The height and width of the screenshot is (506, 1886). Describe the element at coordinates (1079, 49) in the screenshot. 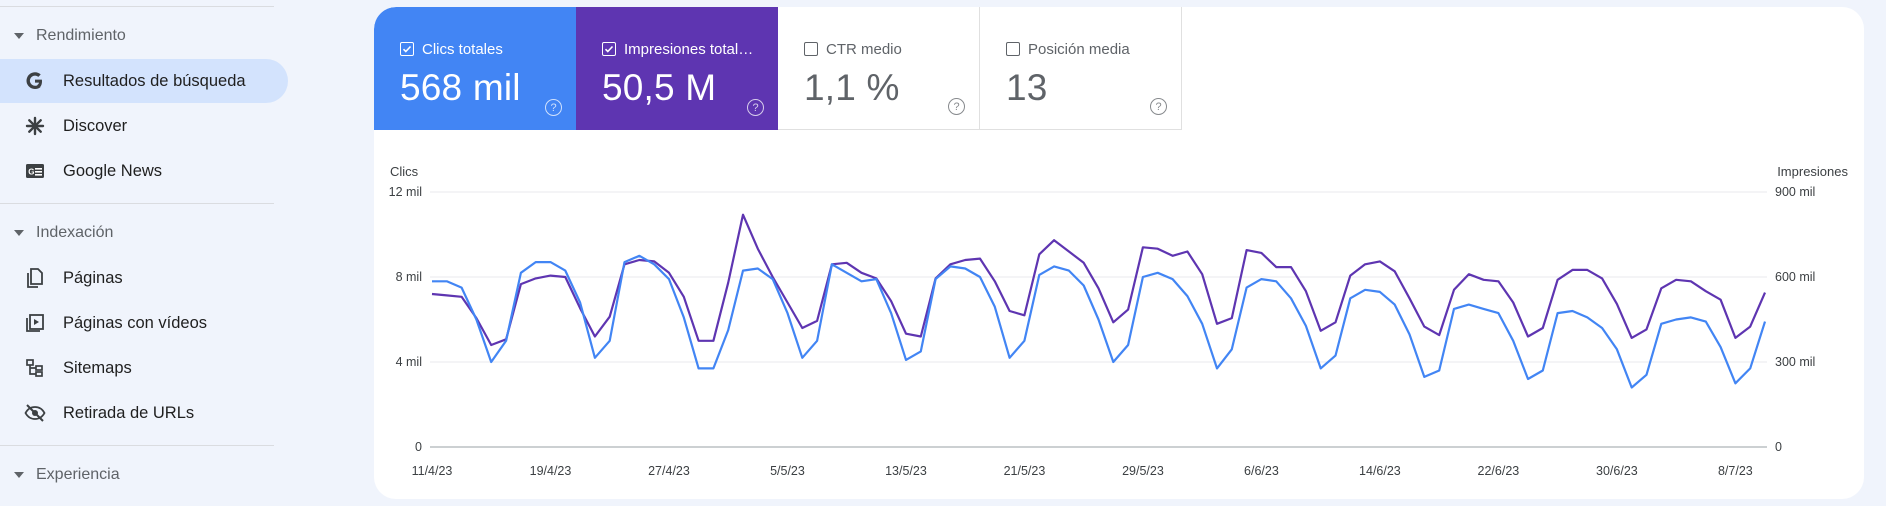

I see `metric-label: Posición media` at that location.